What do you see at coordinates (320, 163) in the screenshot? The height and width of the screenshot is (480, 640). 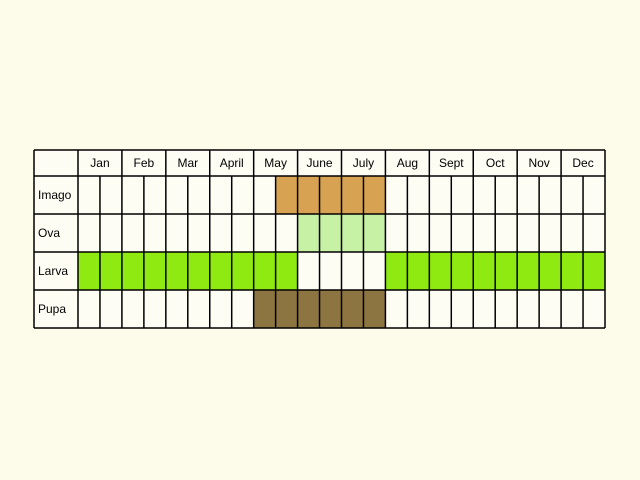 I see `month-label: June` at bounding box center [320, 163].